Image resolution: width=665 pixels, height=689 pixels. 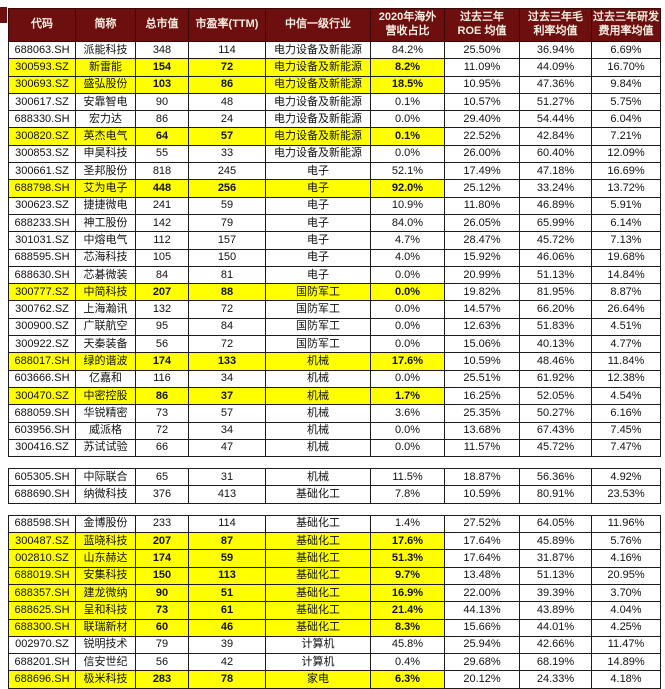 What do you see at coordinates (482, 205) in the screenshot?
I see `cell-roe-avg: 11.80%` at bounding box center [482, 205].